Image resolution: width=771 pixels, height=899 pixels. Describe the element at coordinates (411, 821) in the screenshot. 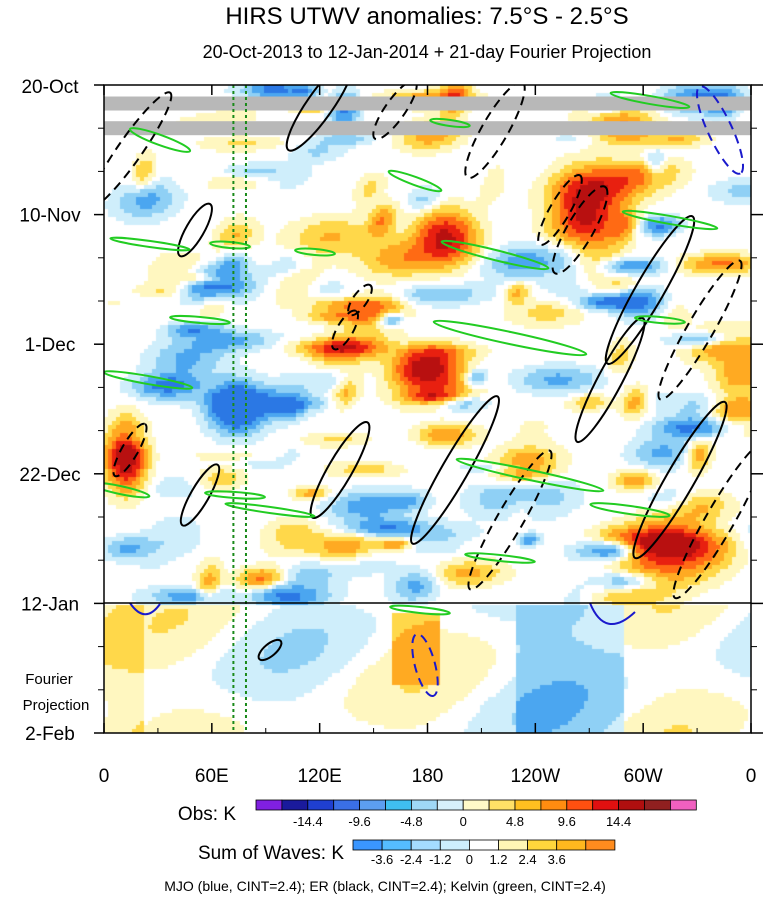

I see `obs-tick-label-2: -4.8` at that location.